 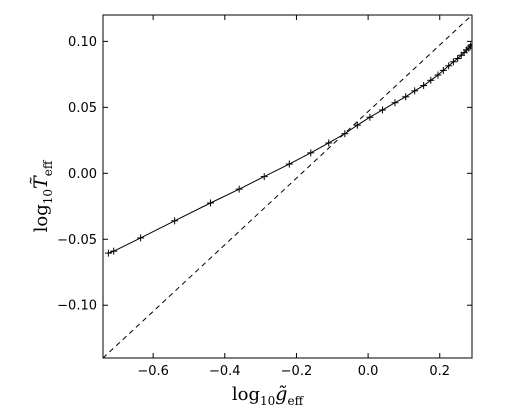 I want to click on x-axis-label: log10g̃eff, so click(x=268, y=395).